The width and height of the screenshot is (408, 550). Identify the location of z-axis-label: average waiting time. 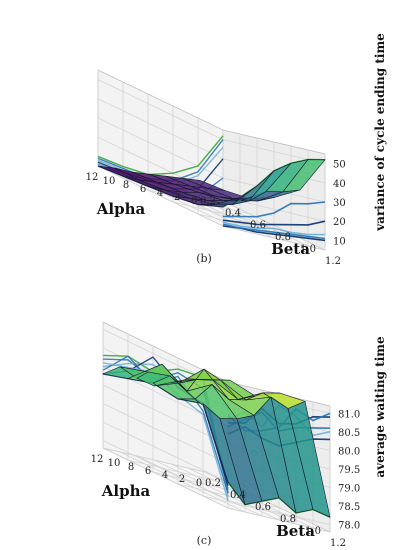
(380, 407).